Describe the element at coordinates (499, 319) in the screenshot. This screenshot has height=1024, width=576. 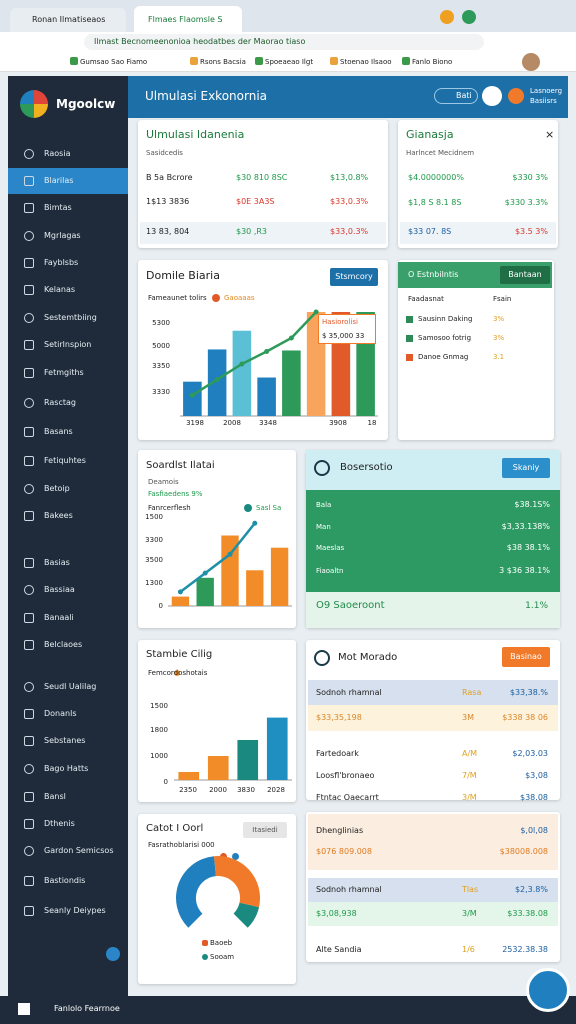
I see `row-value: 3%` at that location.